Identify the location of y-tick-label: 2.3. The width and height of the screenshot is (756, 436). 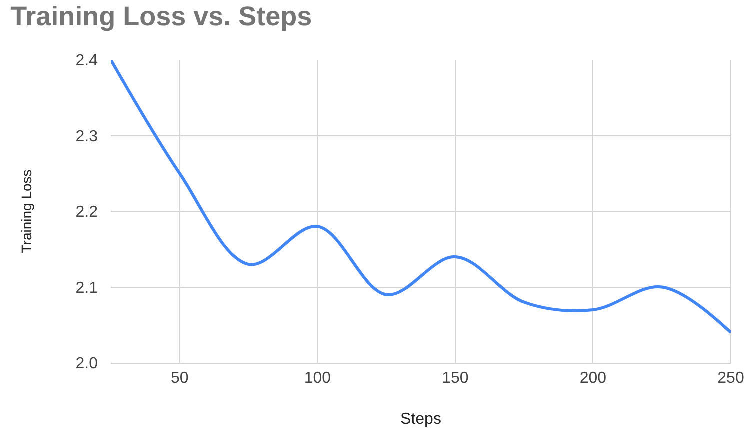
(87, 137).